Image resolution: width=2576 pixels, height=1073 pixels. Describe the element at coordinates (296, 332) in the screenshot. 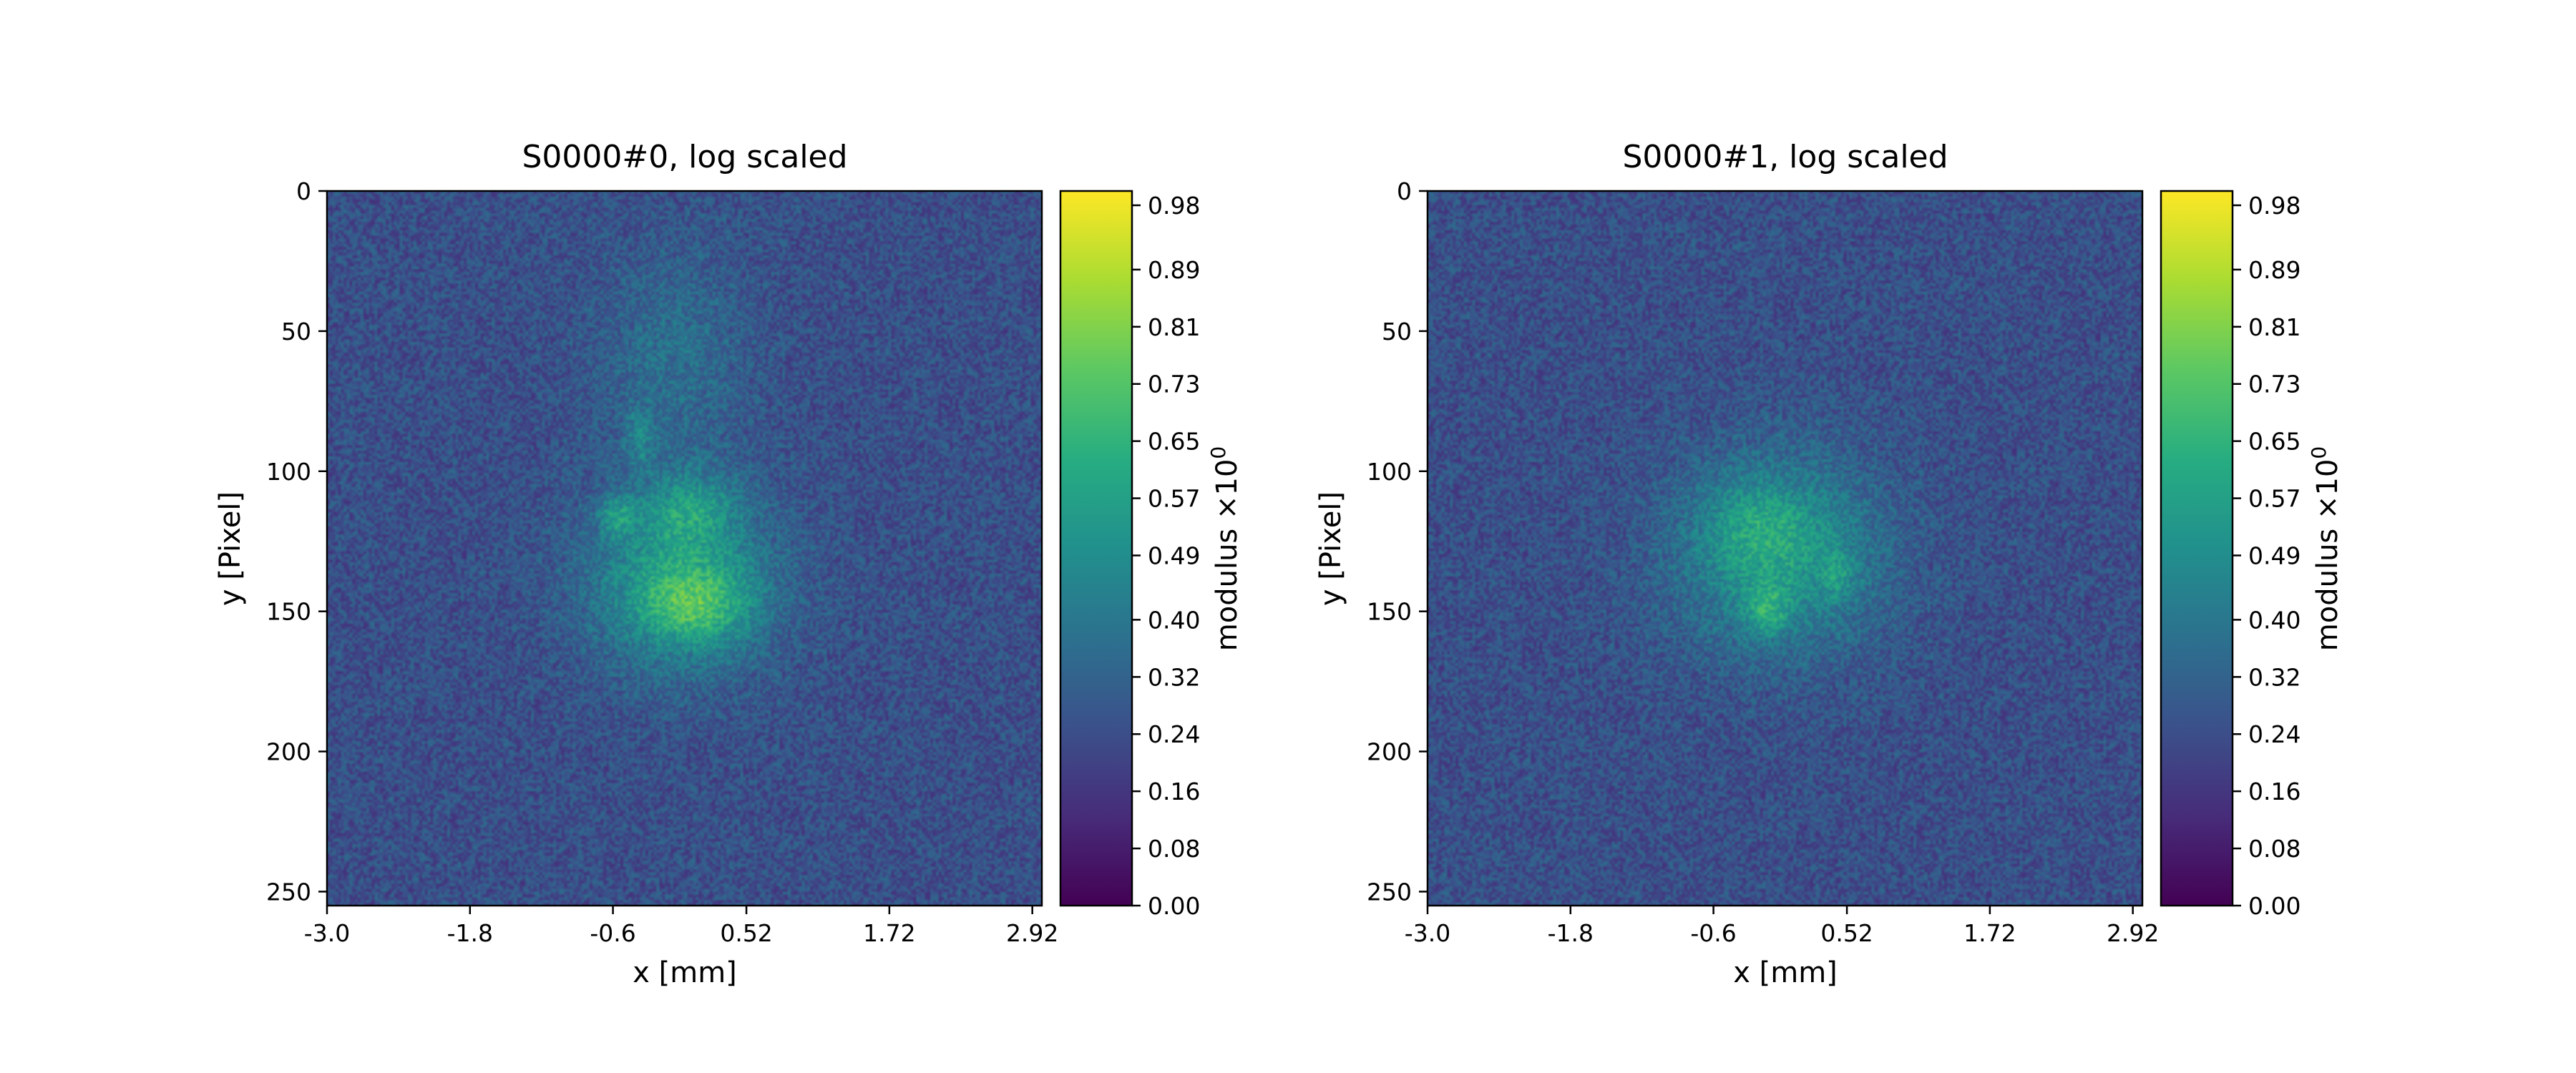

I see `panel-0-ytick-label: 50` at that location.